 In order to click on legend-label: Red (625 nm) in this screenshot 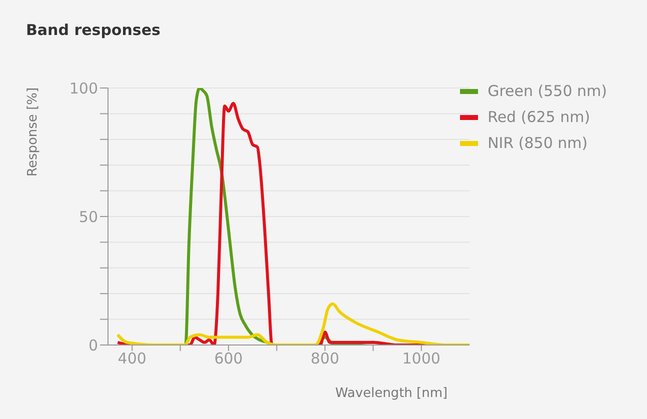, I will do `click(539, 117)`.